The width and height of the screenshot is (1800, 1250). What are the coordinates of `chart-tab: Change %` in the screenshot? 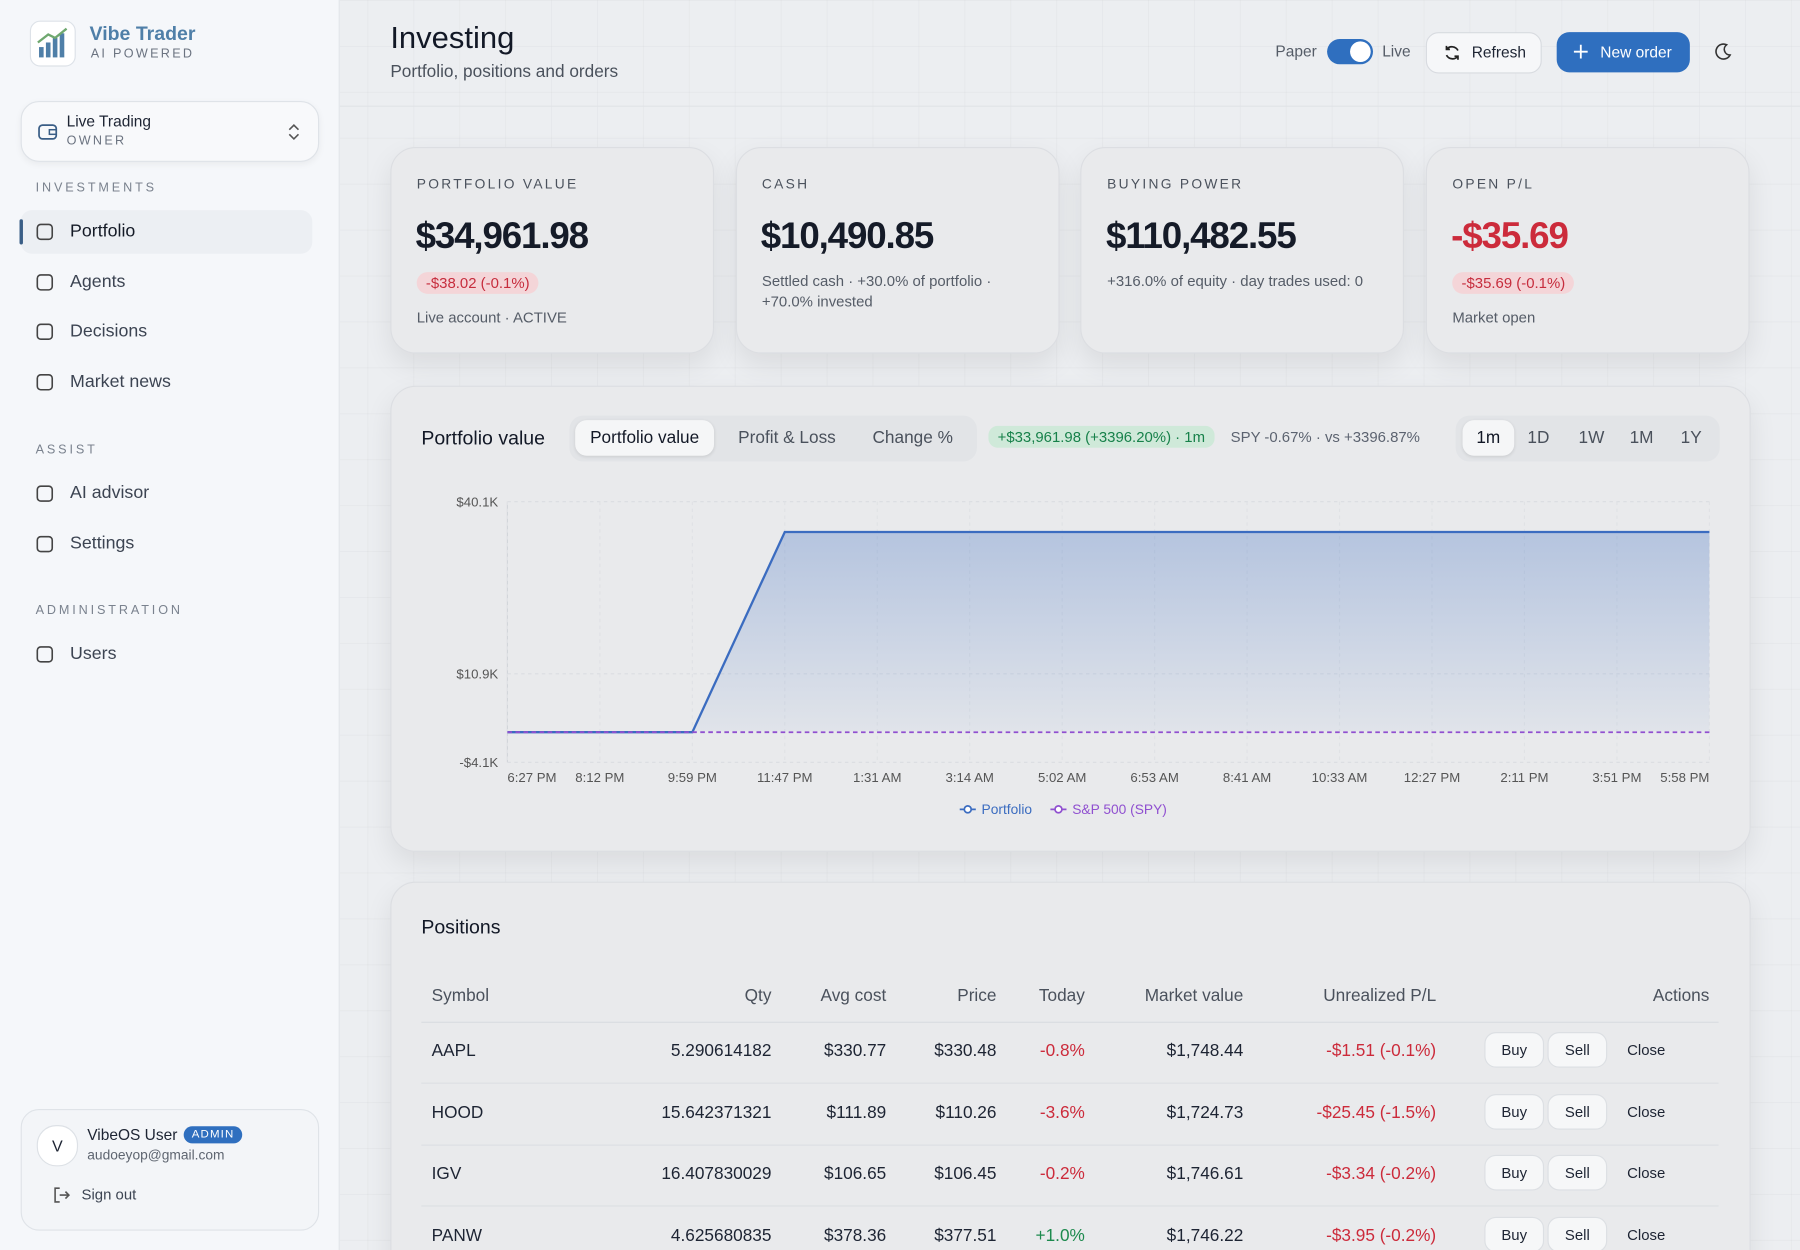 It's located at (912, 438).